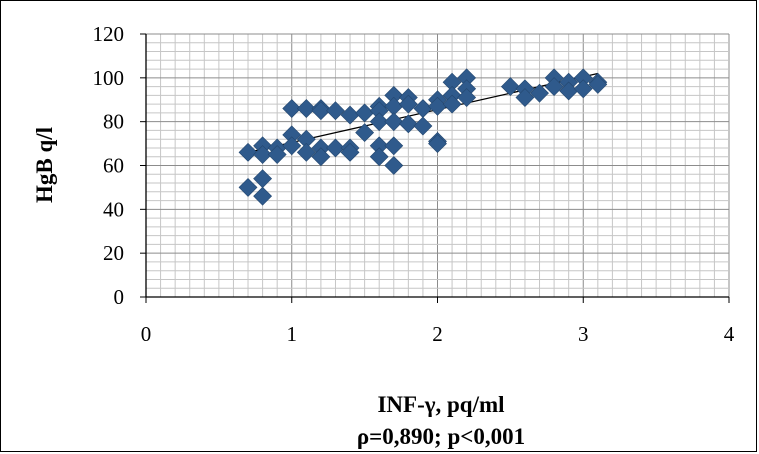 The image size is (759, 454). Describe the element at coordinates (109, 78) in the screenshot. I see `y-tick-label: 100` at that location.